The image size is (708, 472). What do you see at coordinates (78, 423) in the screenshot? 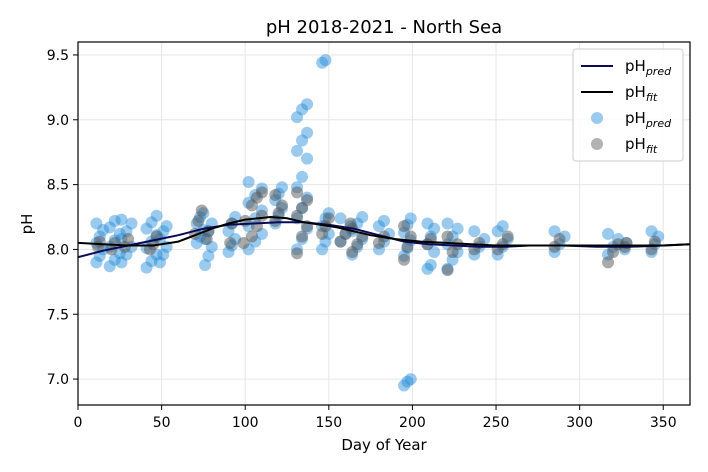
I see `x-tick-label: 0` at bounding box center [78, 423].